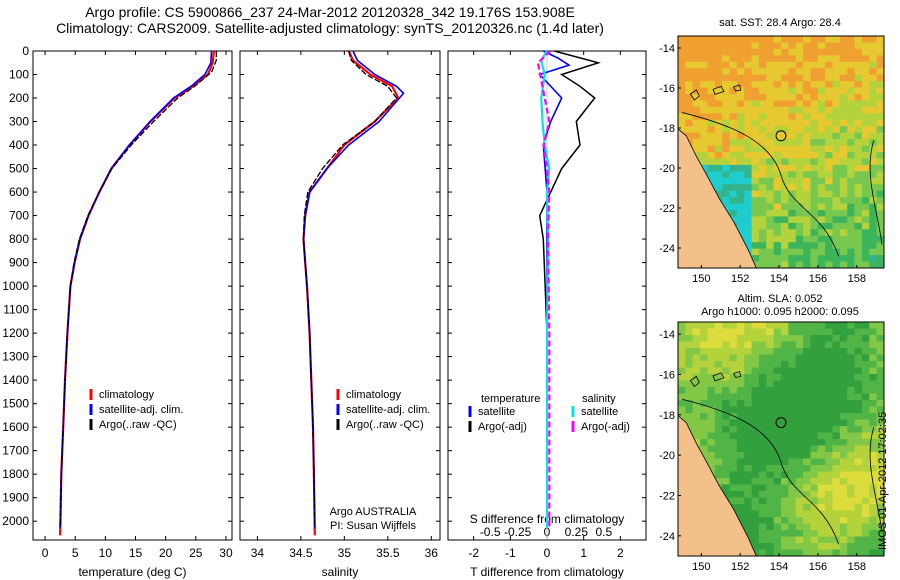 This screenshot has width=900, height=580. Describe the element at coordinates (345, 553) in the screenshot. I see `salinity-x-tick-label: 35` at that location.